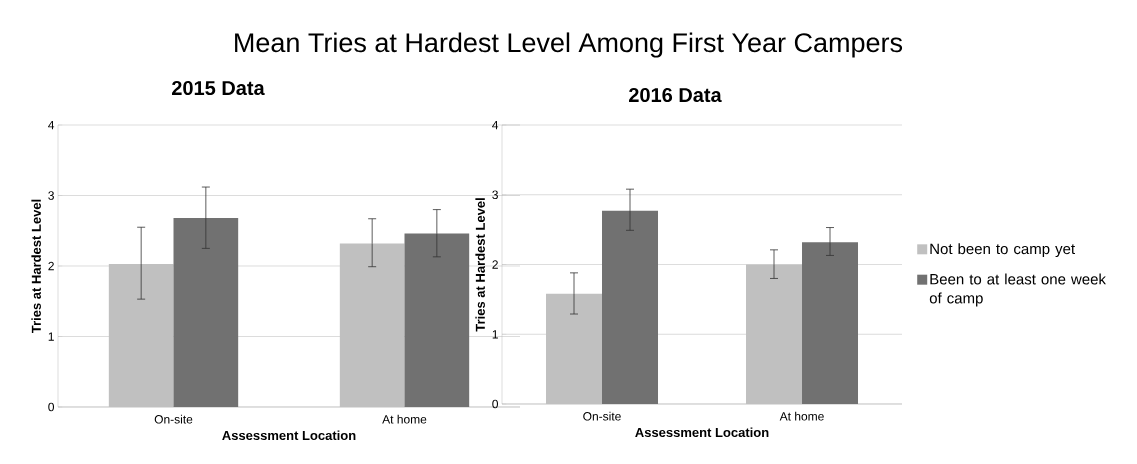 The width and height of the screenshot is (1137, 464). Describe the element at coordinates (1017, 290) in the screenshot. I see `legend-label: Been to at least one week of camp` at that location.